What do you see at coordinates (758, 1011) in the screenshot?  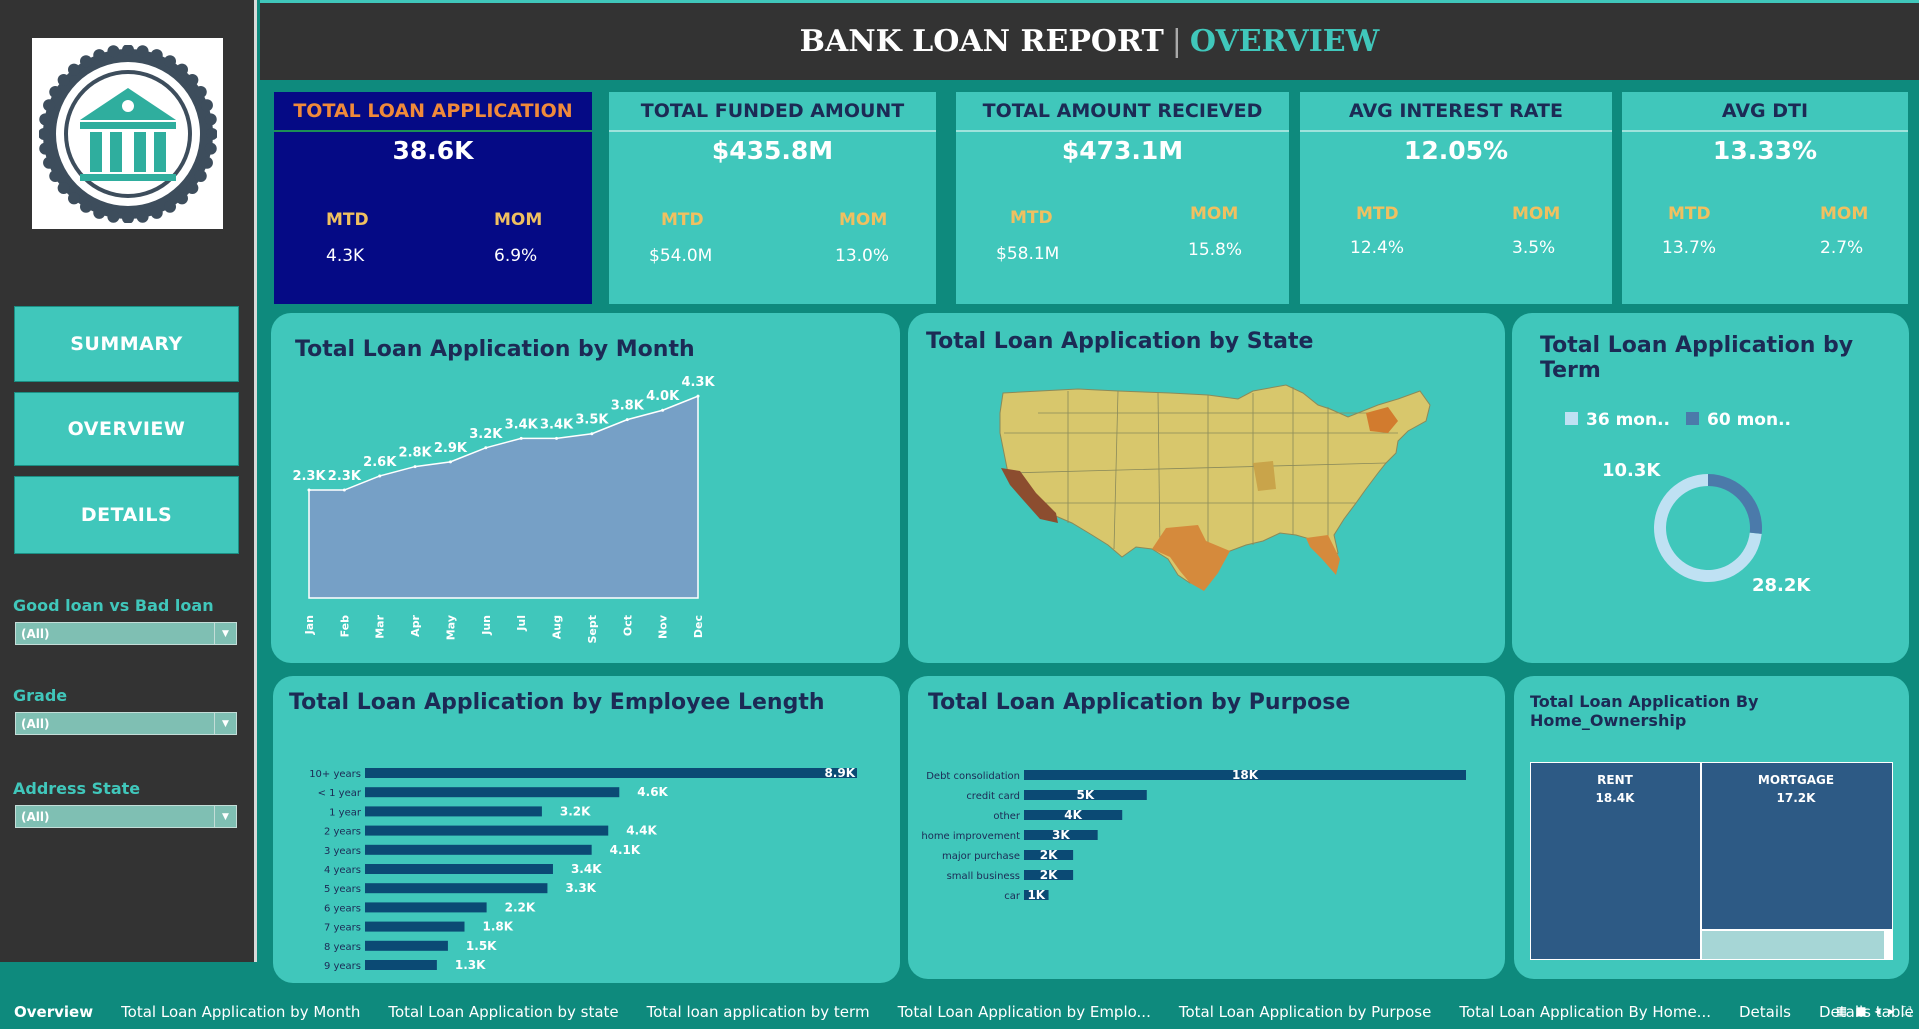 I see `tab-by-term: Total loan application by term` at bounding box center [758, 1011].